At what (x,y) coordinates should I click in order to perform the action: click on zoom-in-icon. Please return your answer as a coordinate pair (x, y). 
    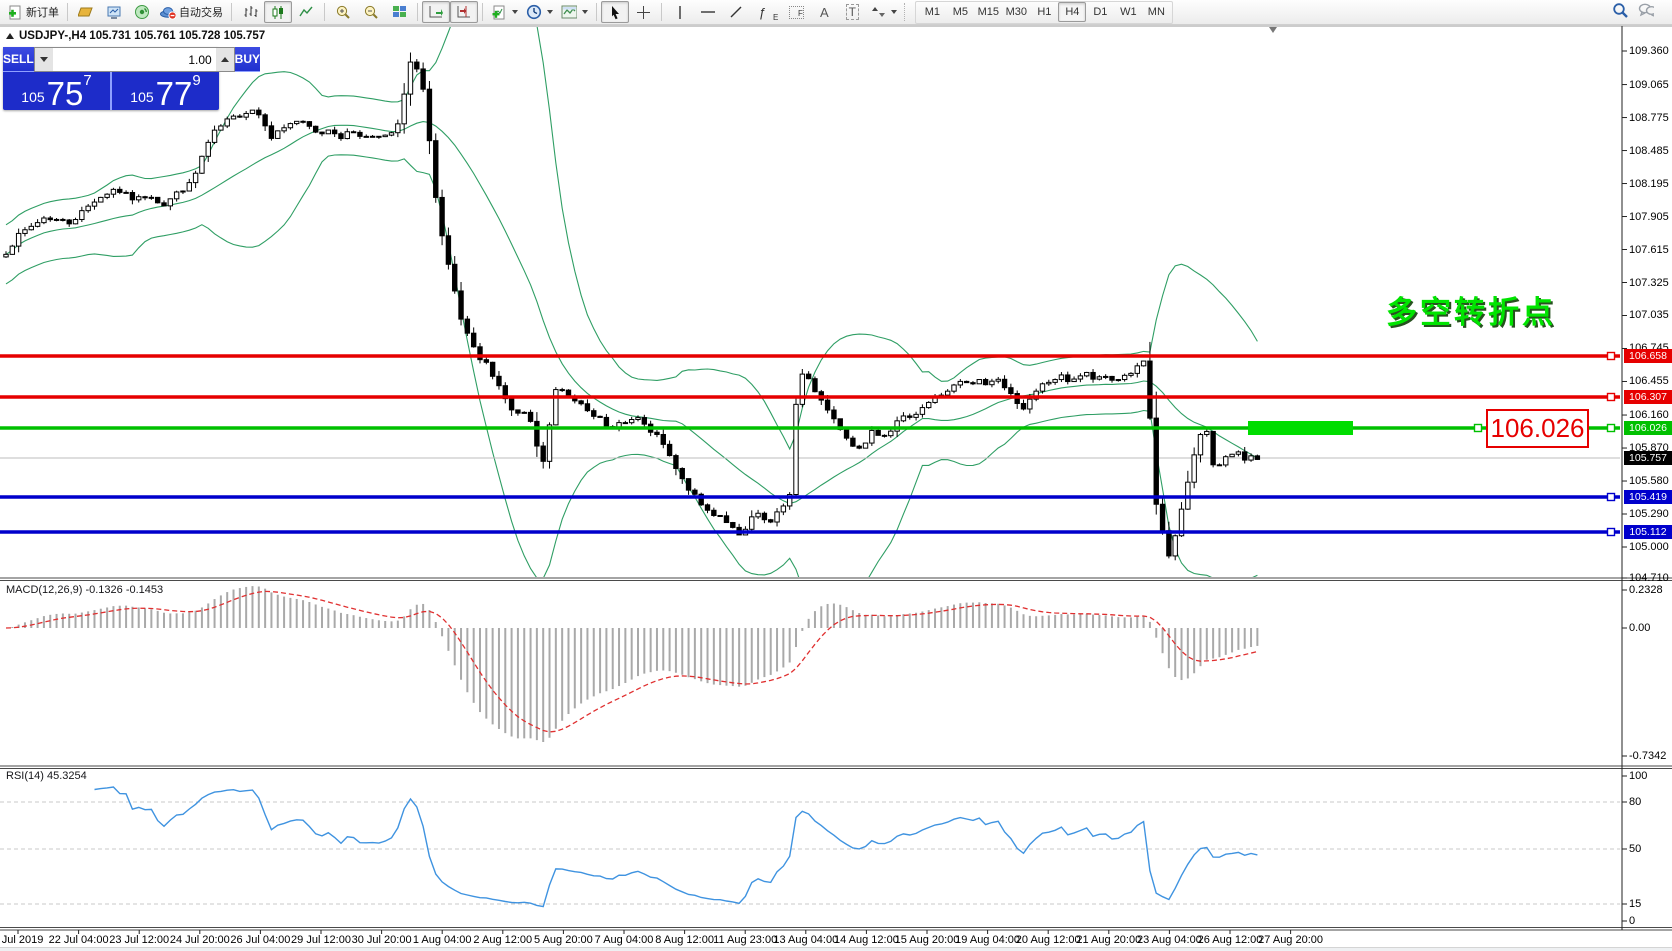
    Looking at the image, I should click on (343, 12).